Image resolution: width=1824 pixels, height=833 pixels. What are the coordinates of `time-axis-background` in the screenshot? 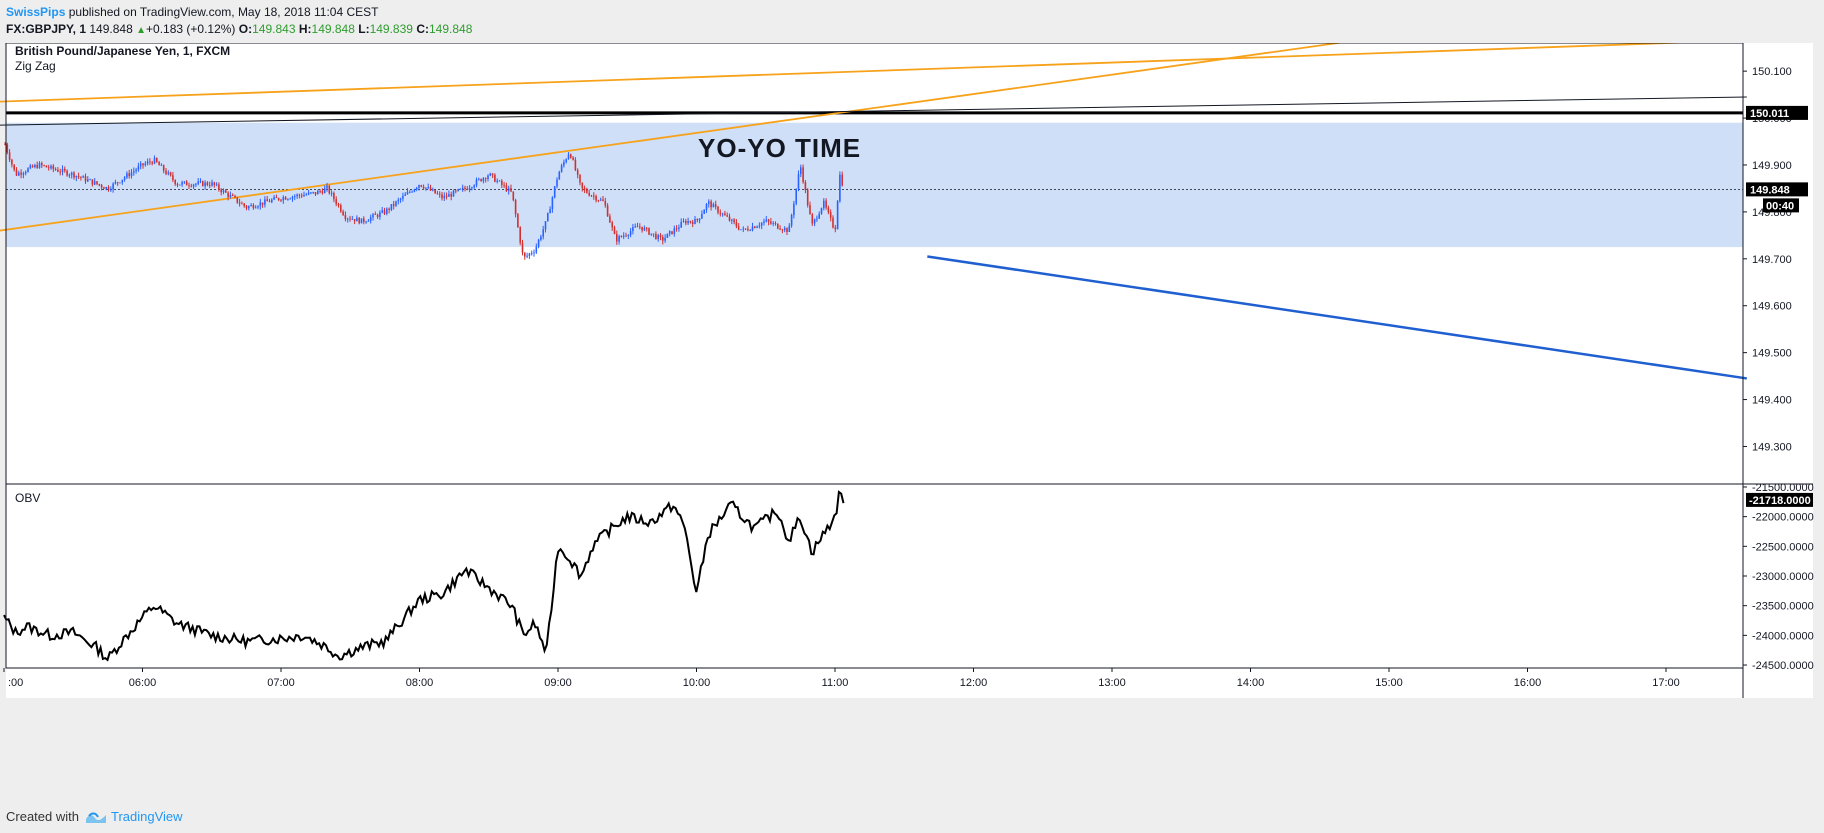 It's located at (874, 683).